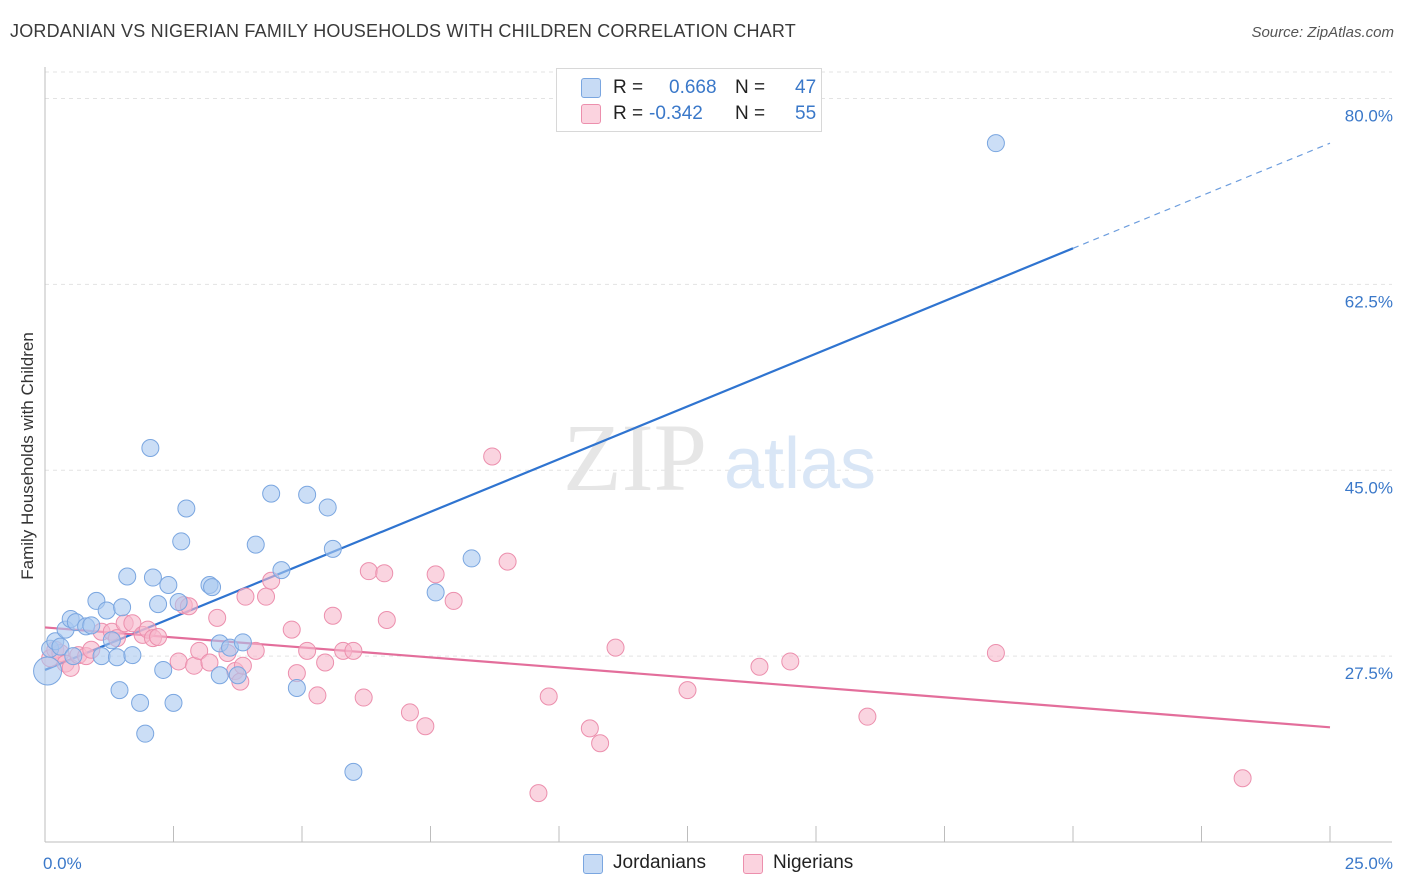  What do you see at coordinates (1369, 673) in the screenshot?
I see `y-tick-label: 27.5%` at bounding box center [1369, 673].